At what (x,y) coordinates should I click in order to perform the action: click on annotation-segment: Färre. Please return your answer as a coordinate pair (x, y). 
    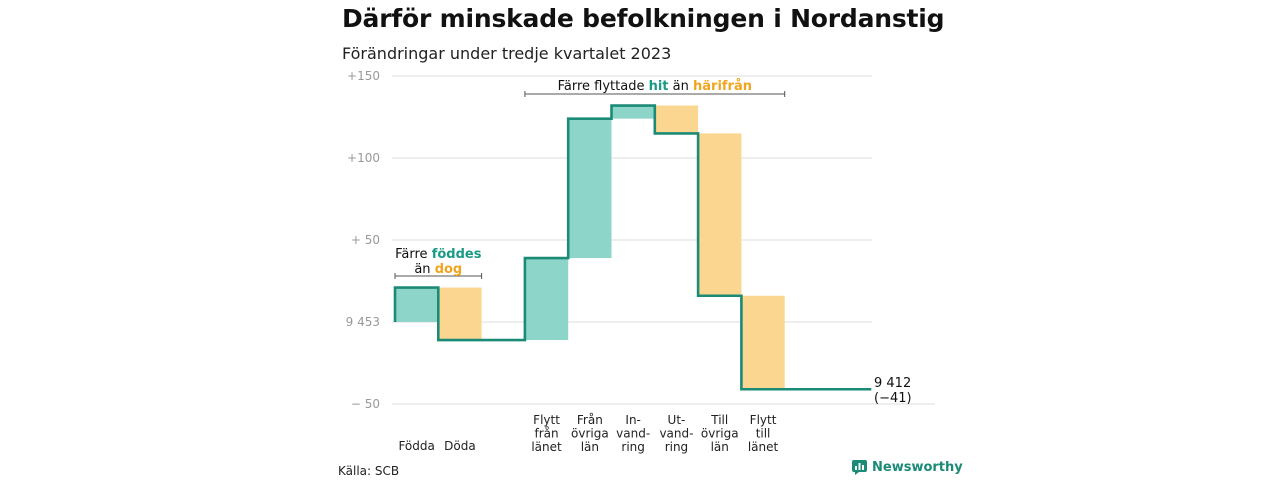
    Looking at the image, I should click on (413, 254).